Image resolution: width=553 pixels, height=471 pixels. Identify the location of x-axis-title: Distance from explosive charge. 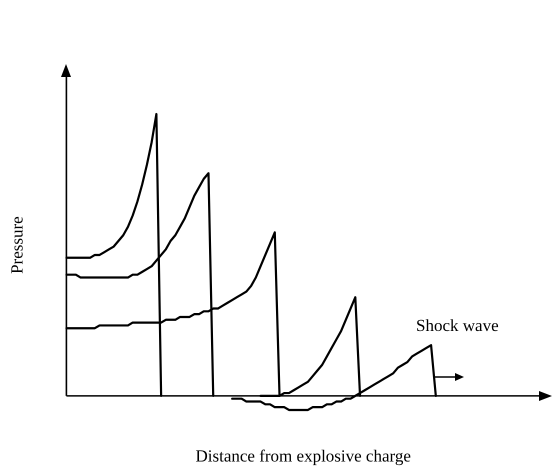
(303, 456).